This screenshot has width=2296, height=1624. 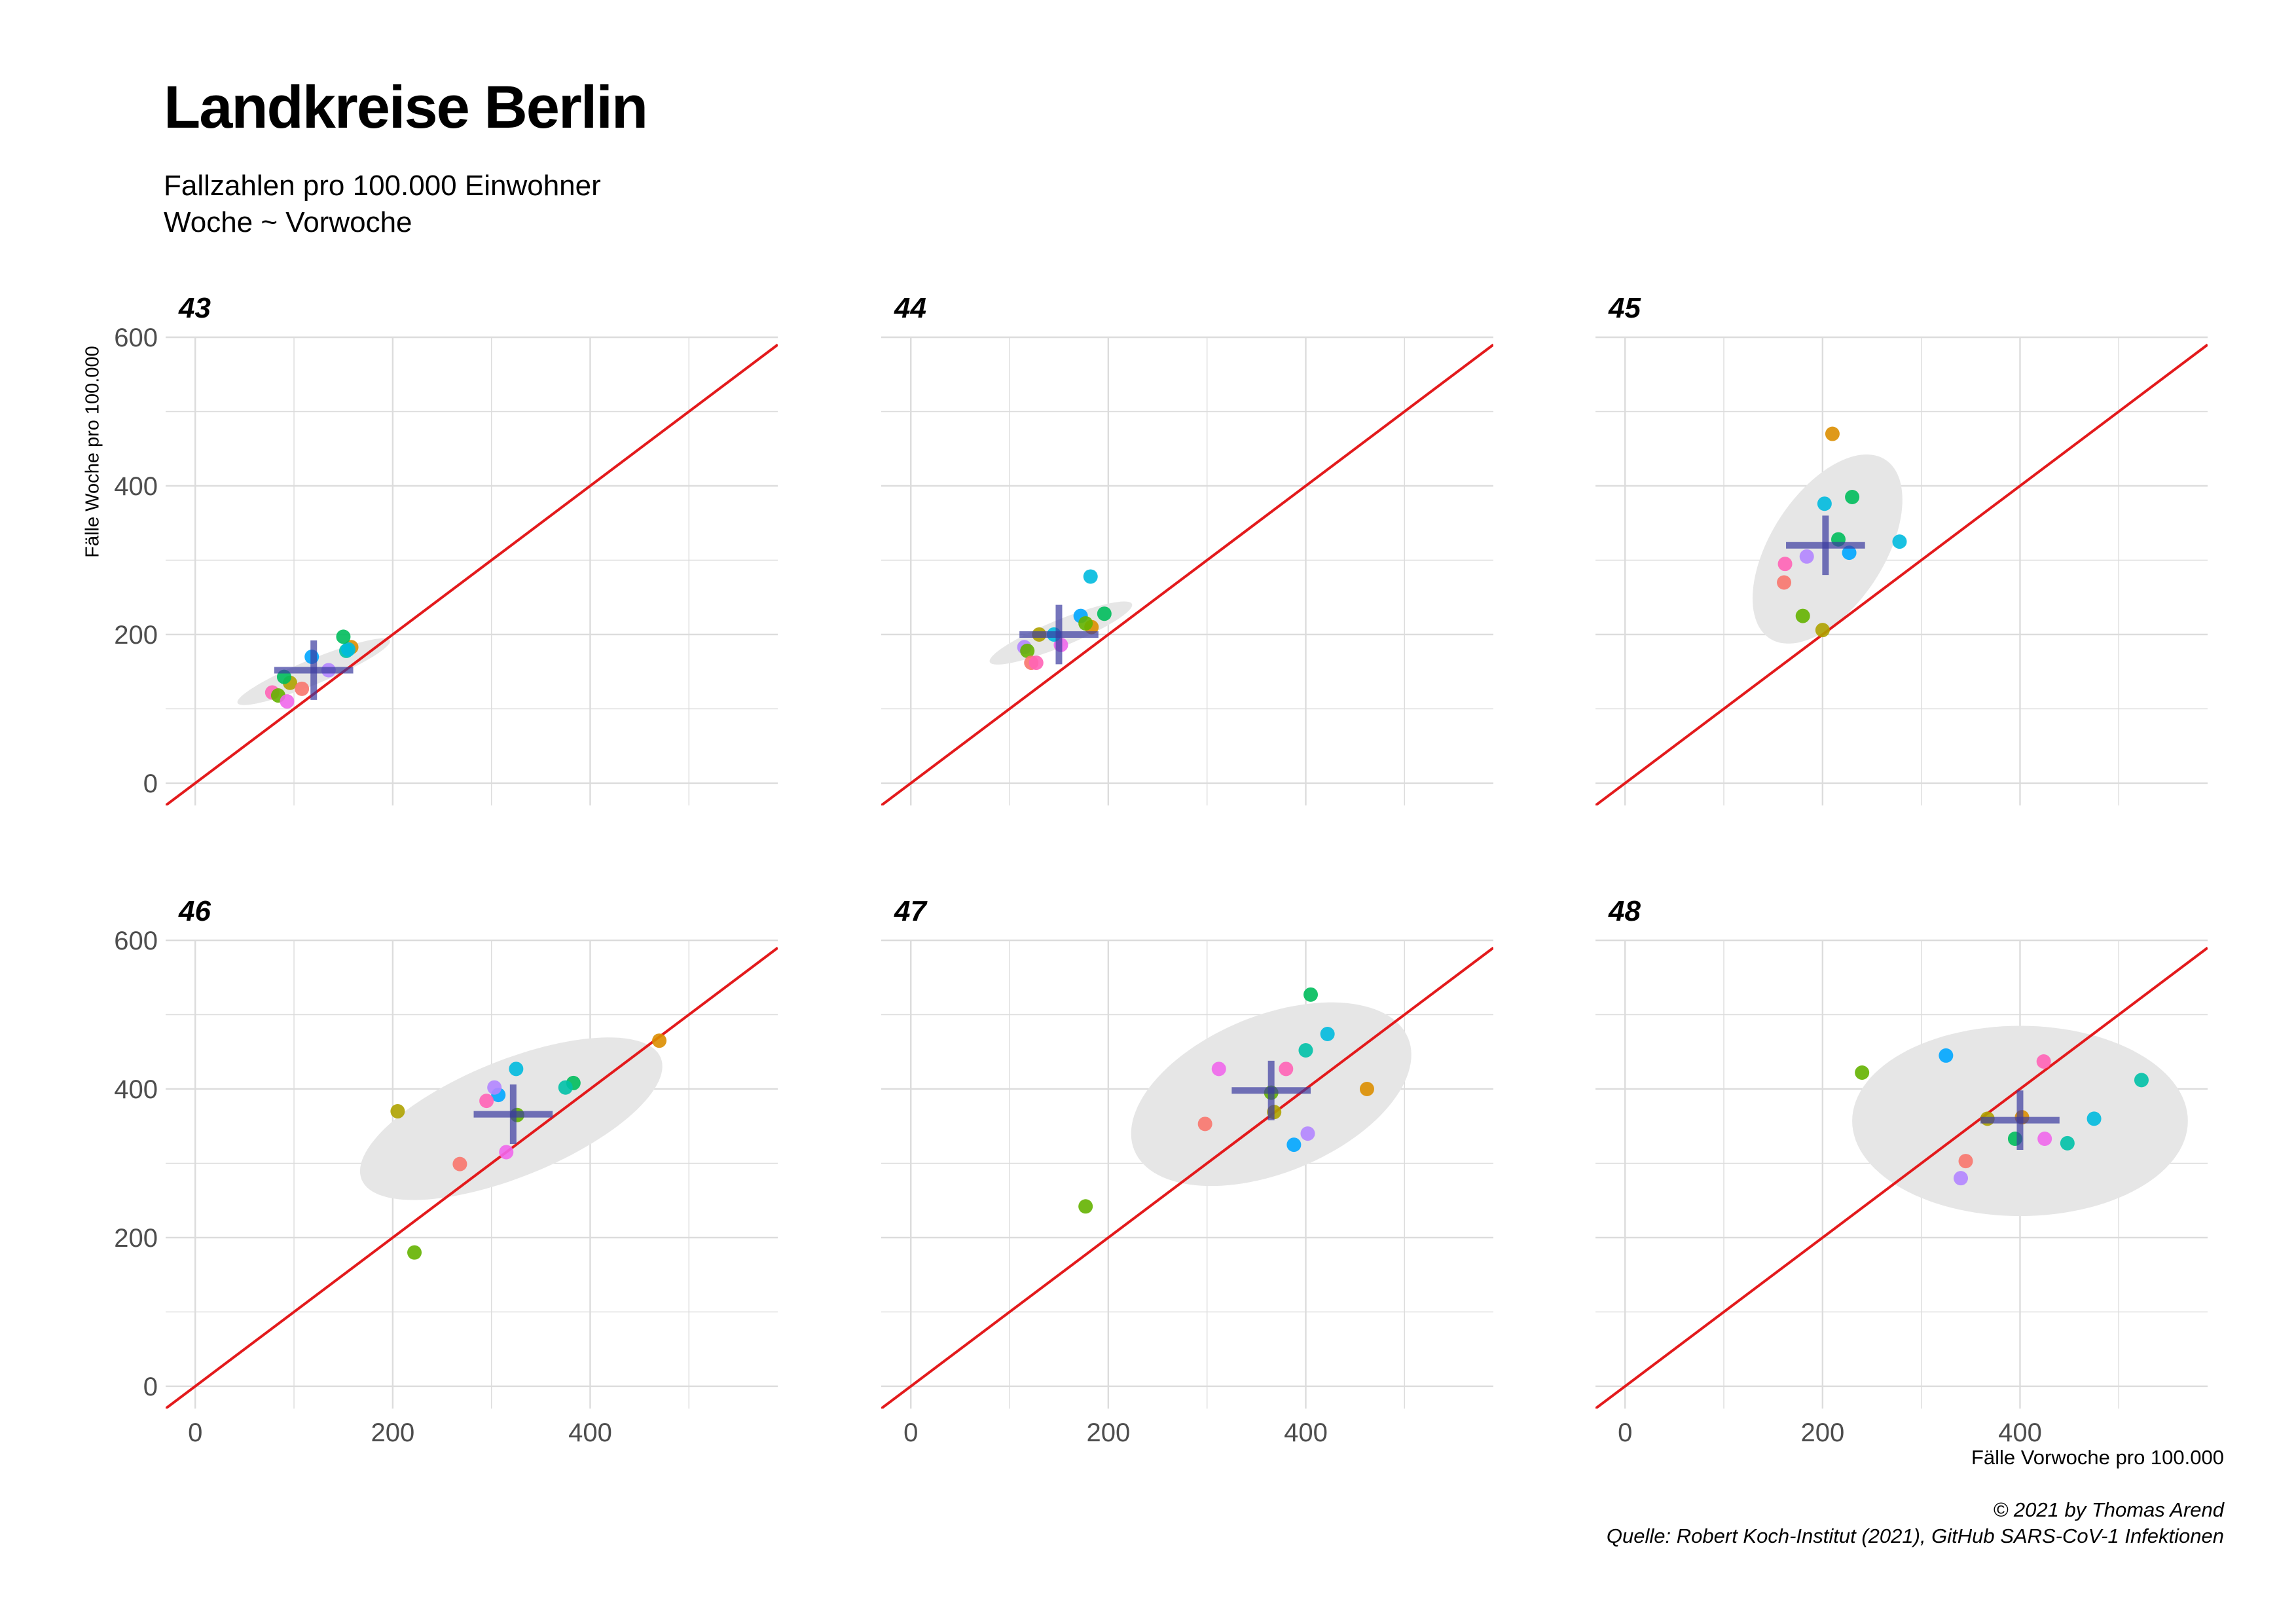 What do you see at coordinates (2097, 1457) in the screenshot?
I see `x-axis-label: Fälle Vorwoche pro 100.000` at bounding box center [2097, 1457].